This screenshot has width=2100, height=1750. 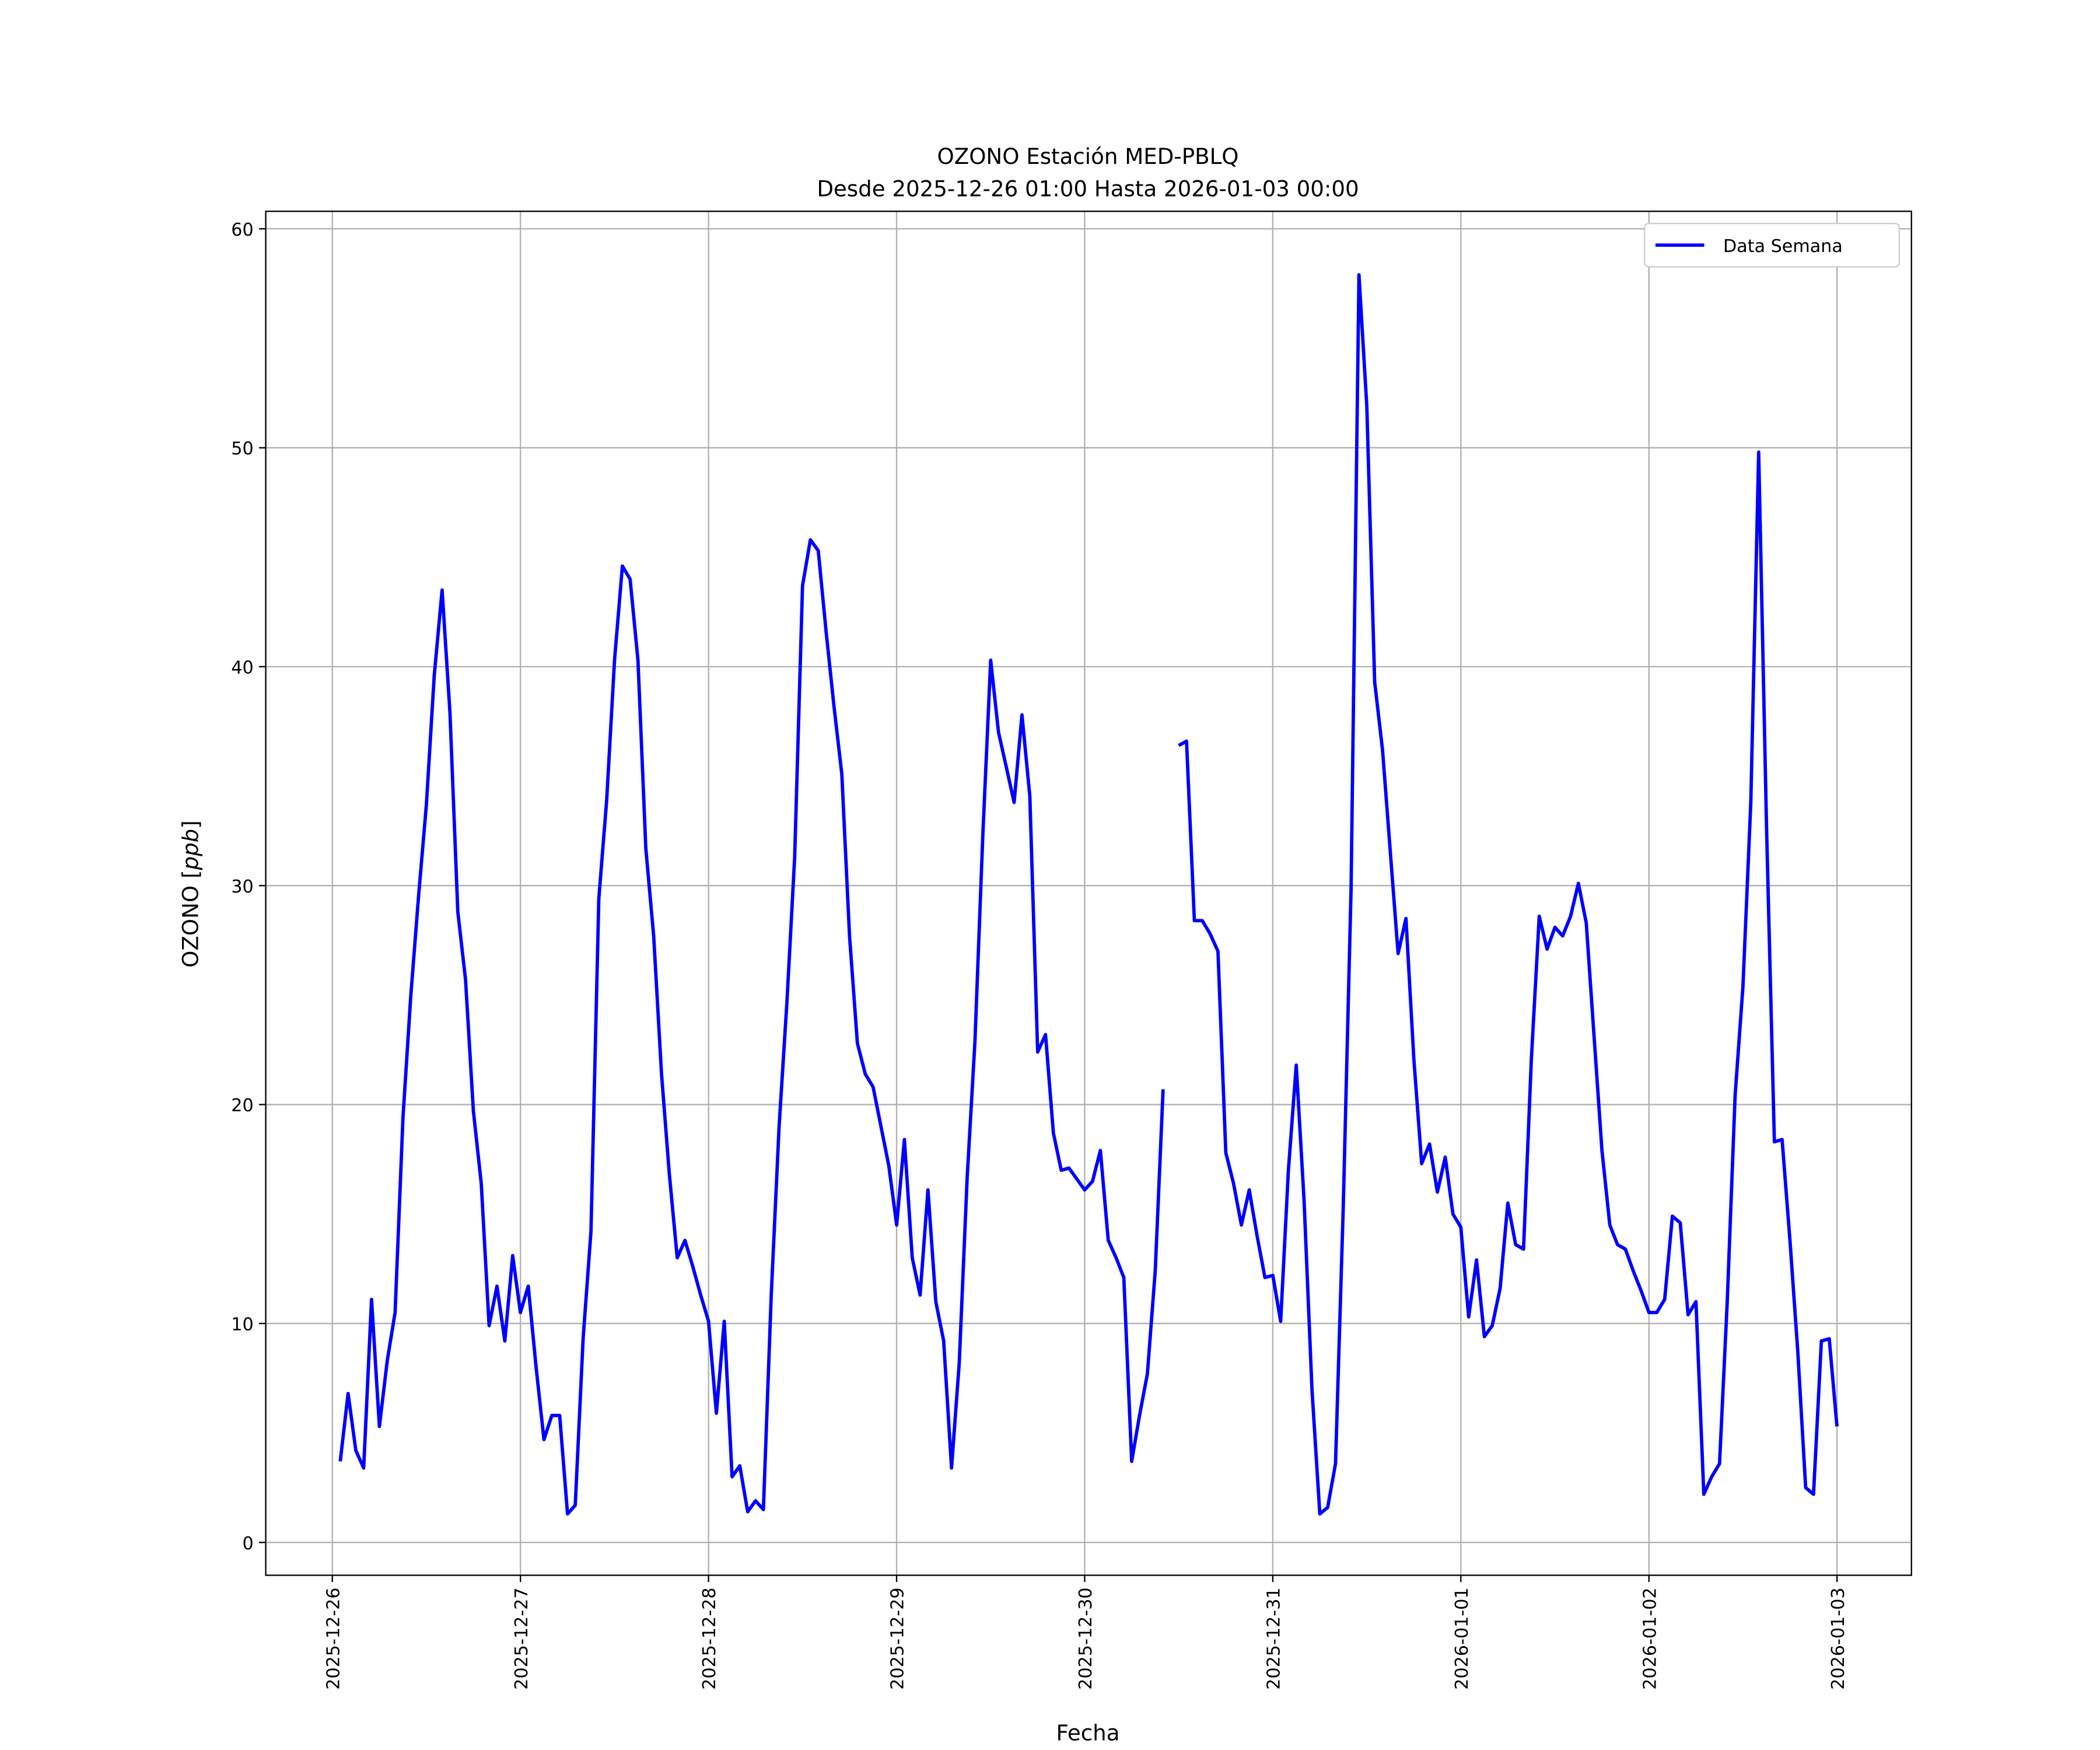 I want to click on legend: Data Semana, so click(x=1772, y=245).